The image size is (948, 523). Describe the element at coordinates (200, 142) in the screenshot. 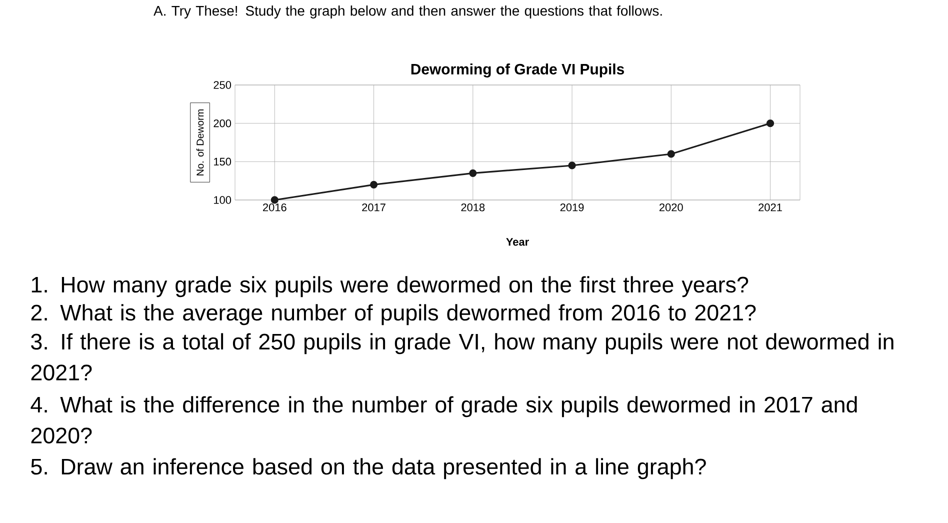

I see `y-axis-title: No. of Deworm` at that location.